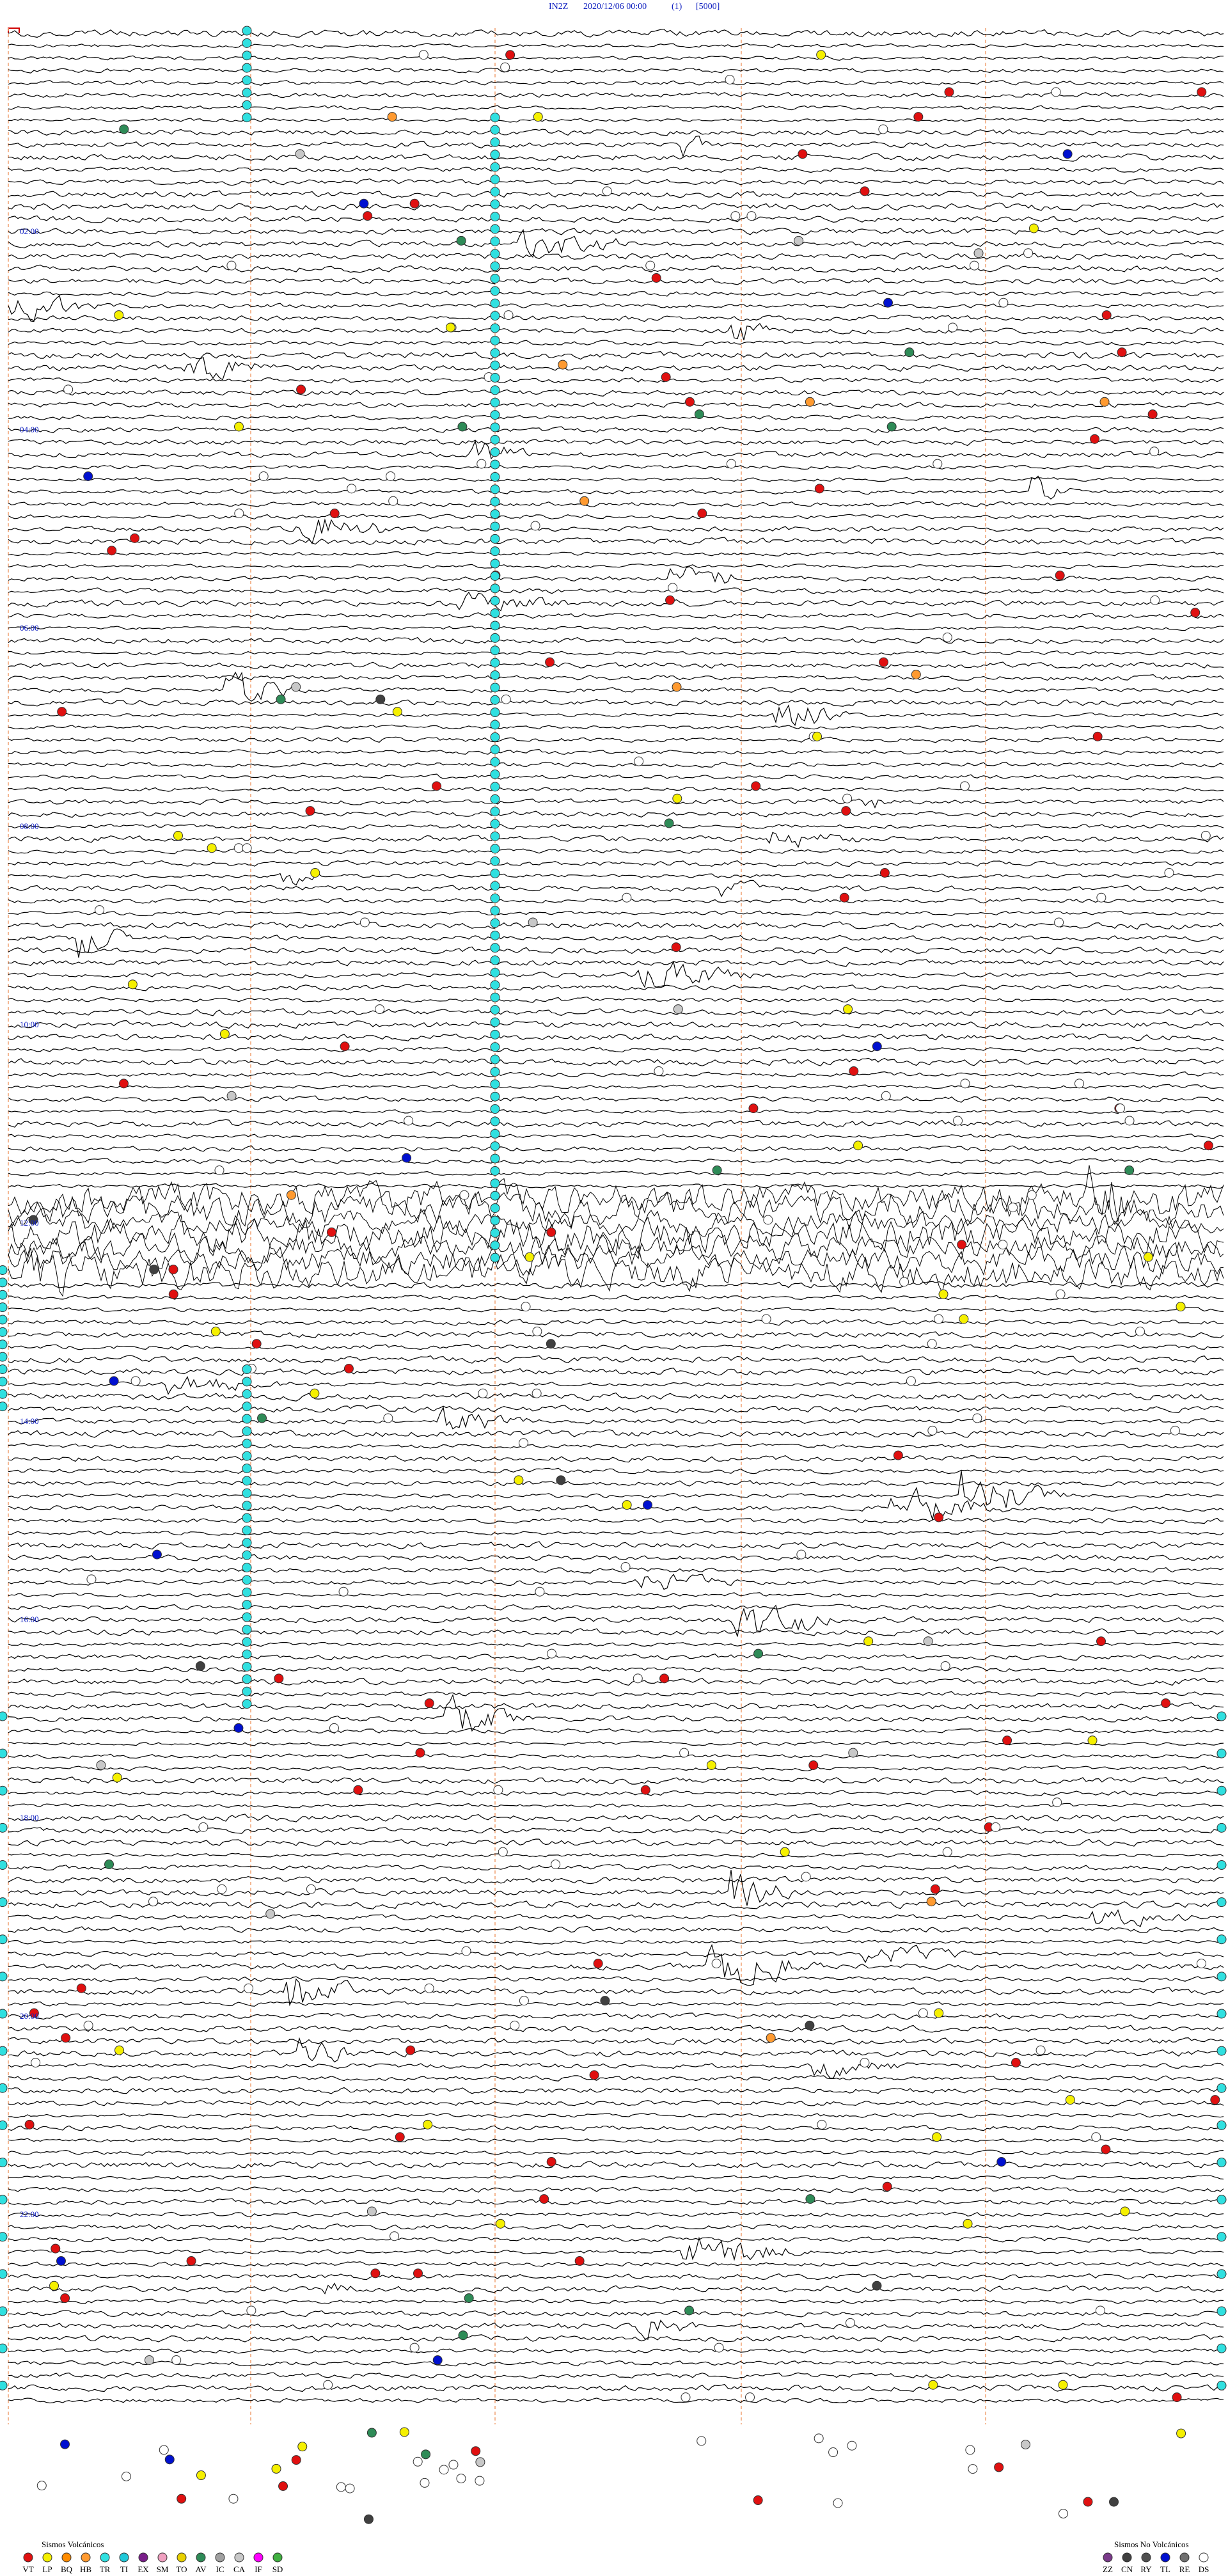 The width and height of the screenshot is (1228, 2576). I want to click on legend-title: Sismos Volcánicos, so click(73, 2544).